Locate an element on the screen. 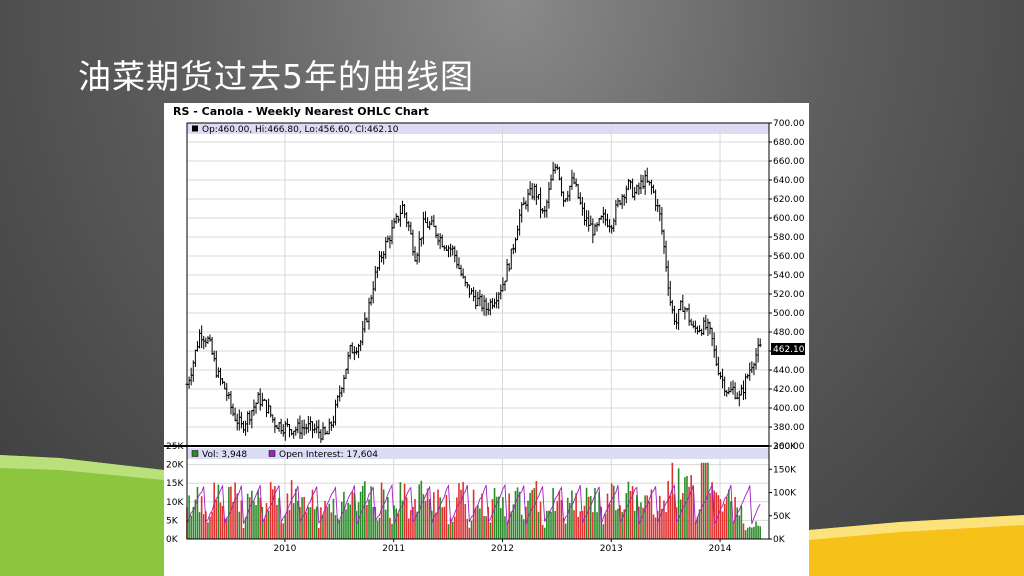  x-tick-label: 2012 is located at coordinates (502, 549).